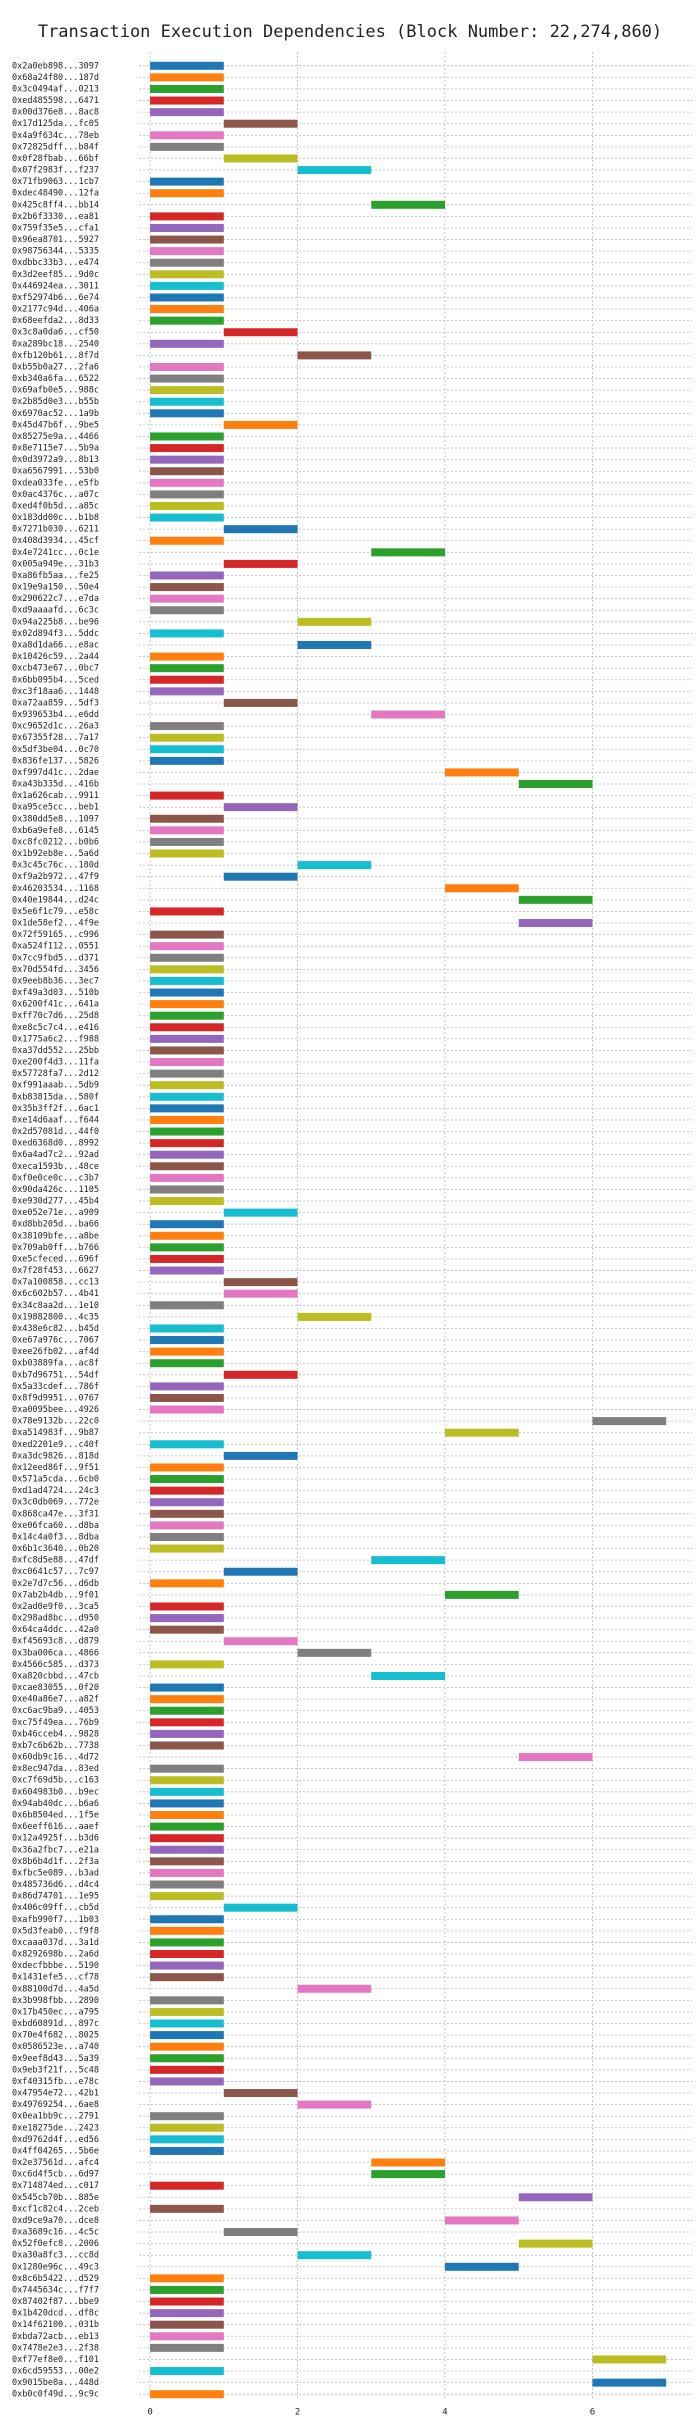 The image size is (700, 2424). What do you see at coordinates (55, 599) in the screenshot?
I see `y-tick-label: 0x290622c7...e7da` at bounding box center [55, 599].